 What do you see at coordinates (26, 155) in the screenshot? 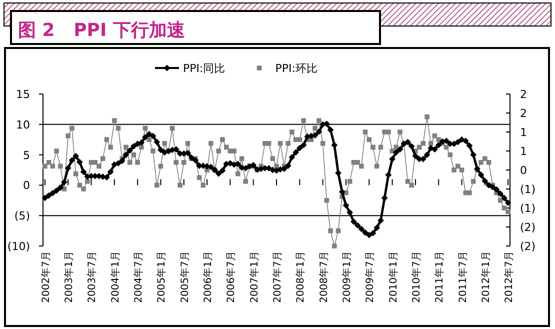
I see `y-tick-label: 5` at bounding box center [26, 155].